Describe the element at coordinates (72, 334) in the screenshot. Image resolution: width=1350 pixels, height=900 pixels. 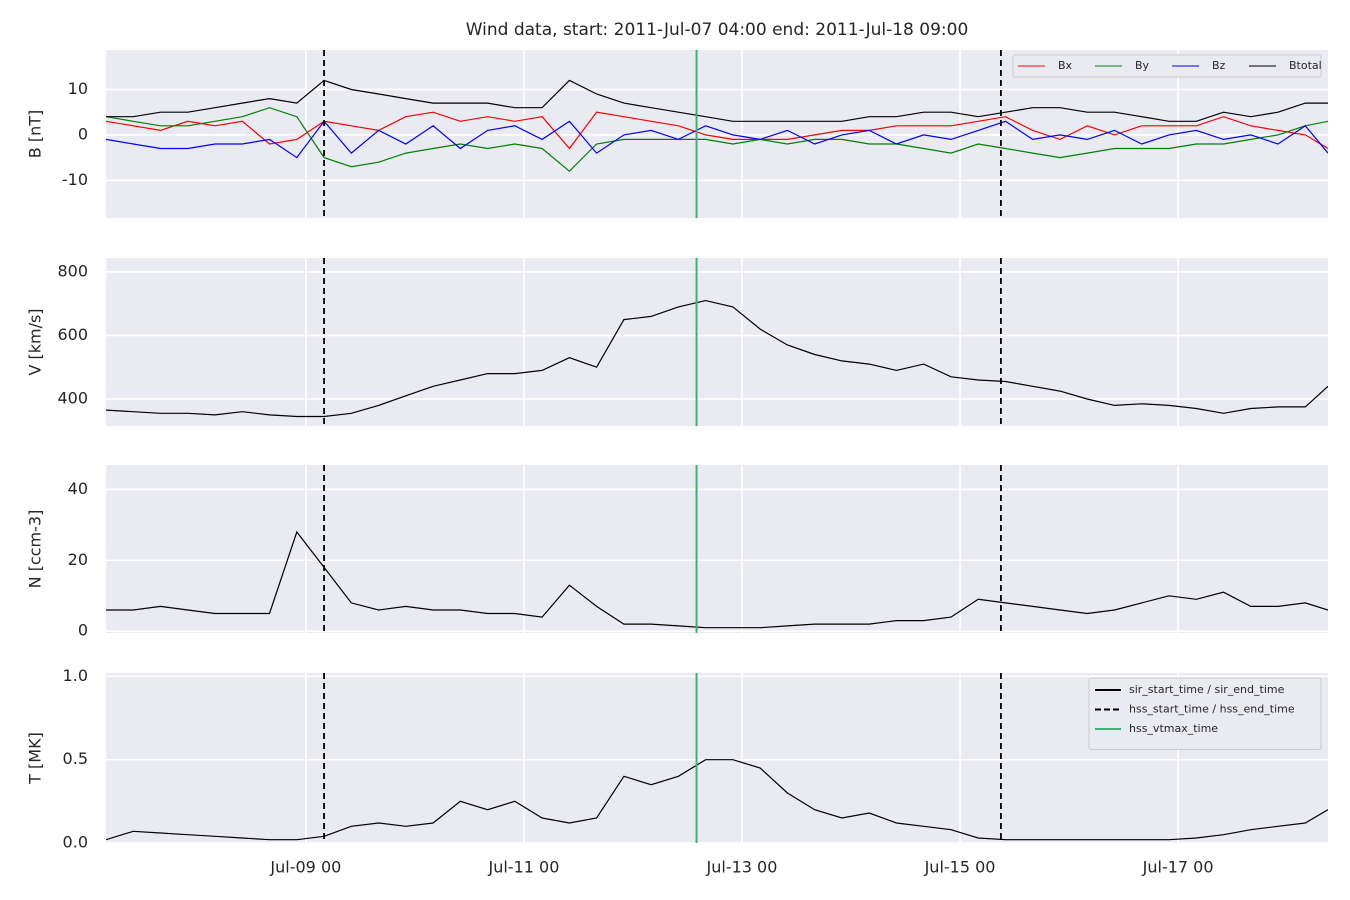
I see `y-tick-label: 600` at that location.